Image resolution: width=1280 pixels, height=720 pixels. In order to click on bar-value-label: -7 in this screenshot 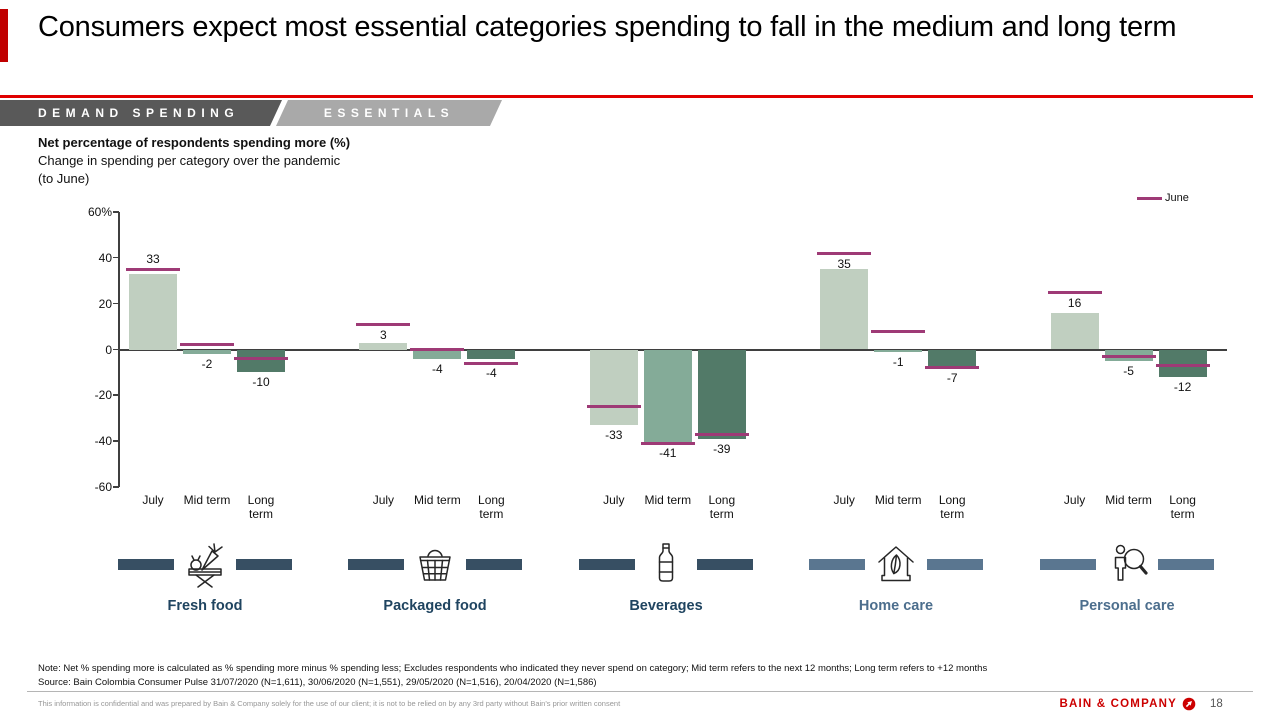, I will do `click(952, 377)`.